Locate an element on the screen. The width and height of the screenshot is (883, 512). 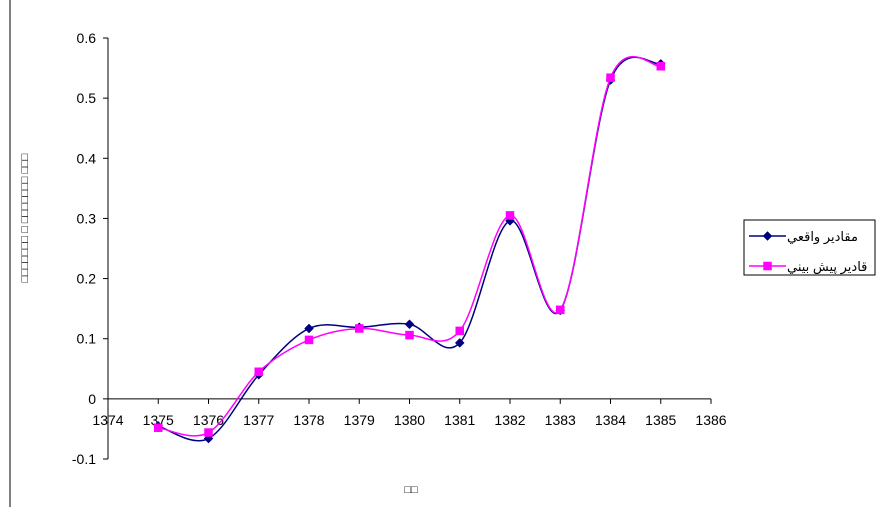
y-tick-label: -0.1 is located at coordinates (84, 459).